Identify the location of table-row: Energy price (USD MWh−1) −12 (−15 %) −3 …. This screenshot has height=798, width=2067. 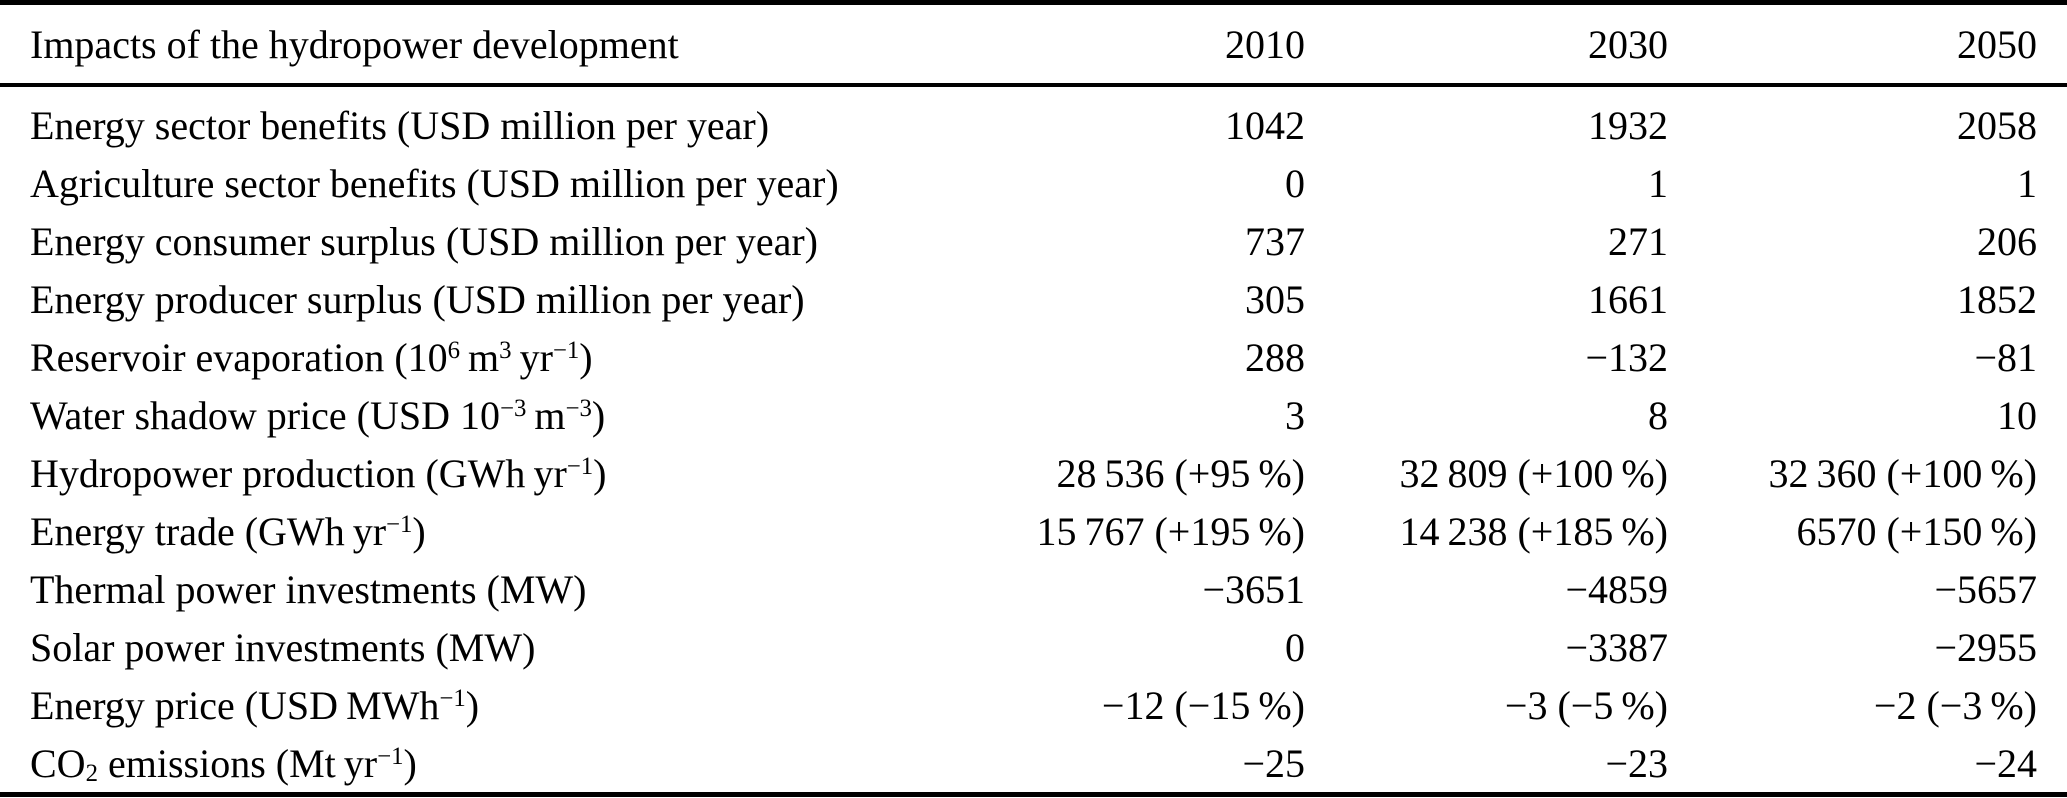
(1033, 705).